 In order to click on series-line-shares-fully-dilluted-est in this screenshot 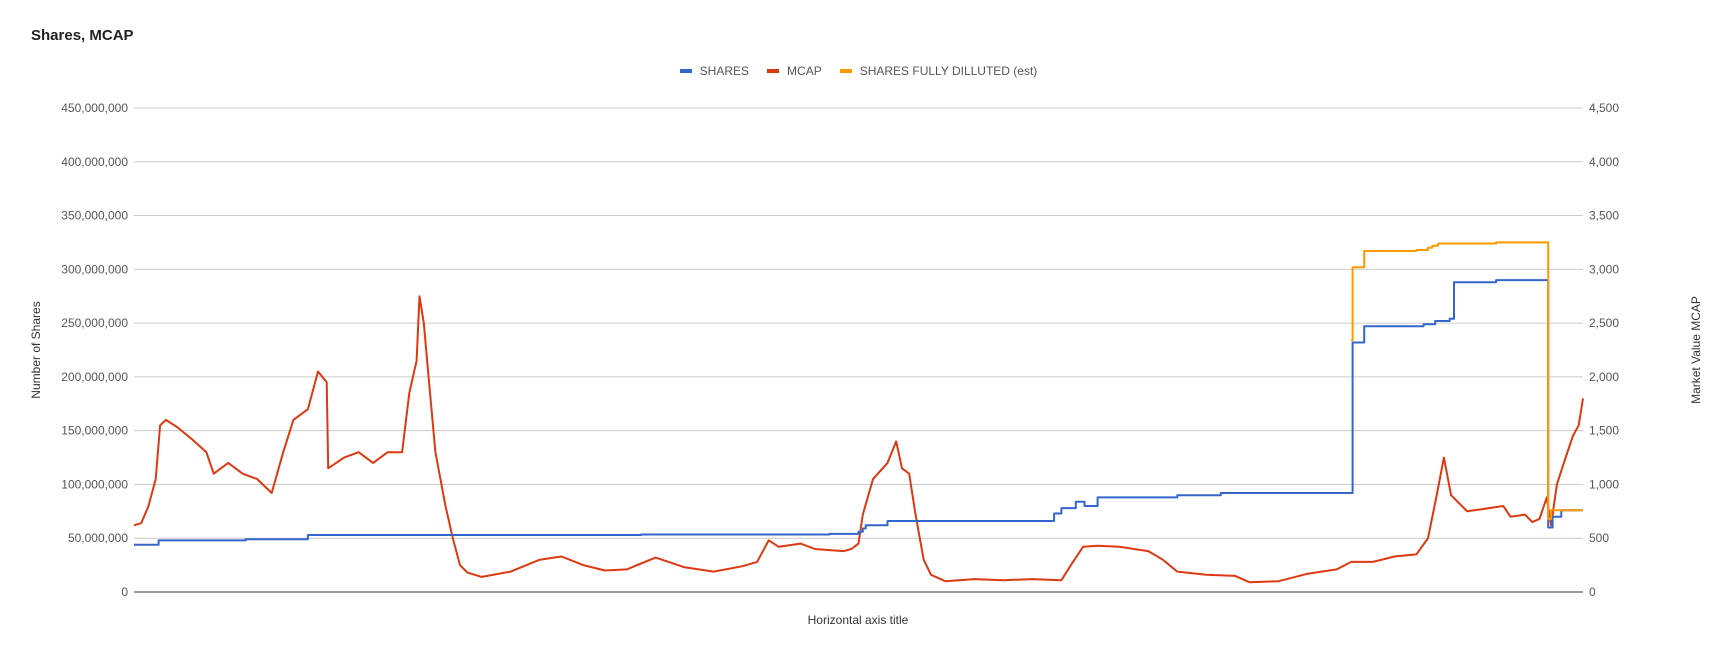, I will do `click(1467, 380)`.